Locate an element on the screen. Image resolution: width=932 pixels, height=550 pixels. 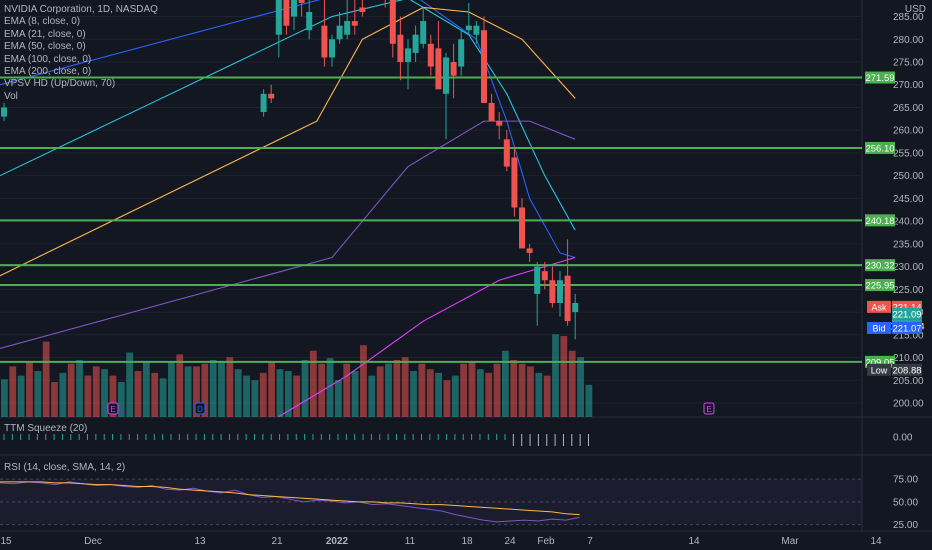
price-tag-label-box is located at coordinates (879, 327).